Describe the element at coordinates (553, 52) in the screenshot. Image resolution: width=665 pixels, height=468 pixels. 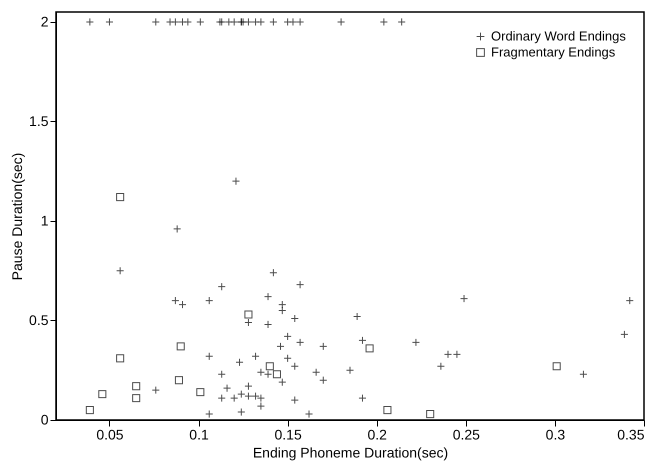
I see `legend-label: Fragmentary Endings` at that location.